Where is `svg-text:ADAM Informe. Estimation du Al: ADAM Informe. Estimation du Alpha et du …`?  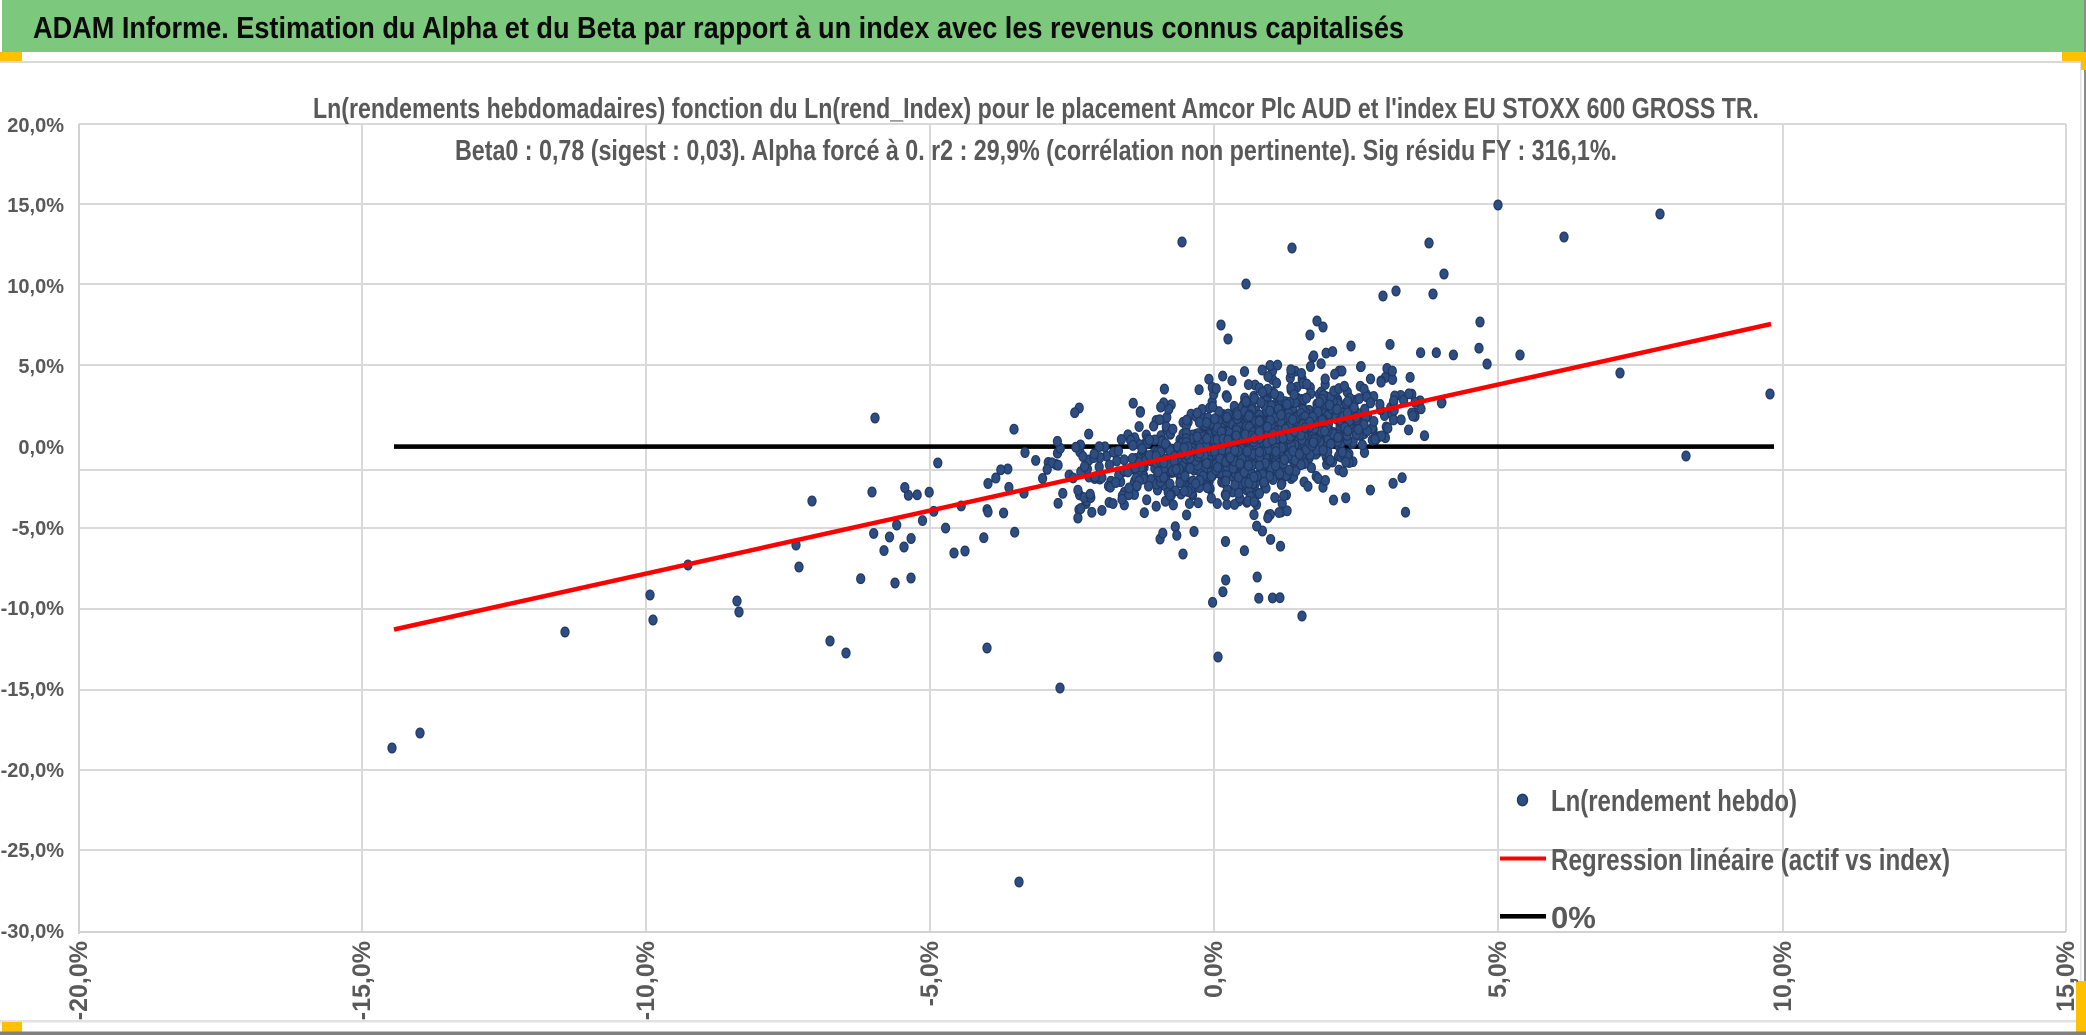
svg-text:ADAM Informe. Estimation du Al: ADAM Informe. Estimation du Alpha et du … is located at coordinates (718, 27).